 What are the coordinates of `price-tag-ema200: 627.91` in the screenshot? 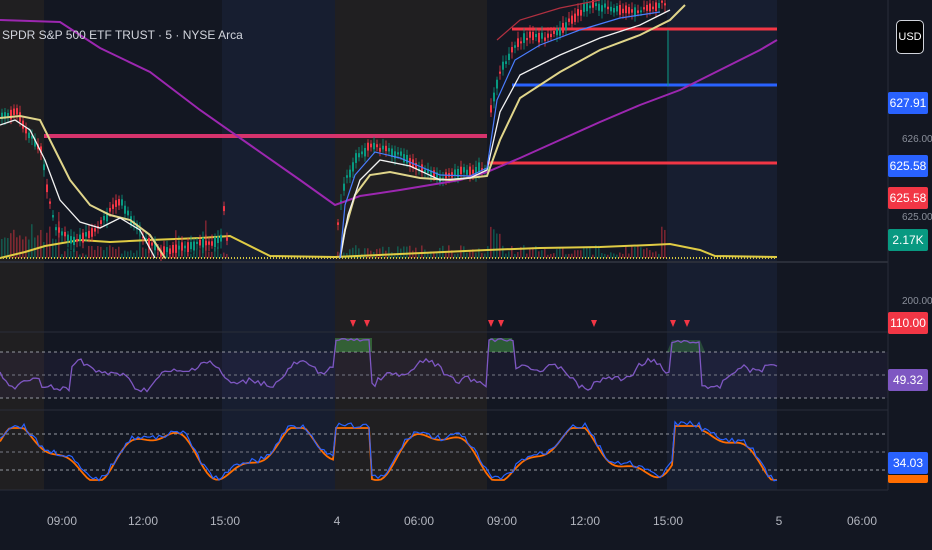 It's located at (908, 103).